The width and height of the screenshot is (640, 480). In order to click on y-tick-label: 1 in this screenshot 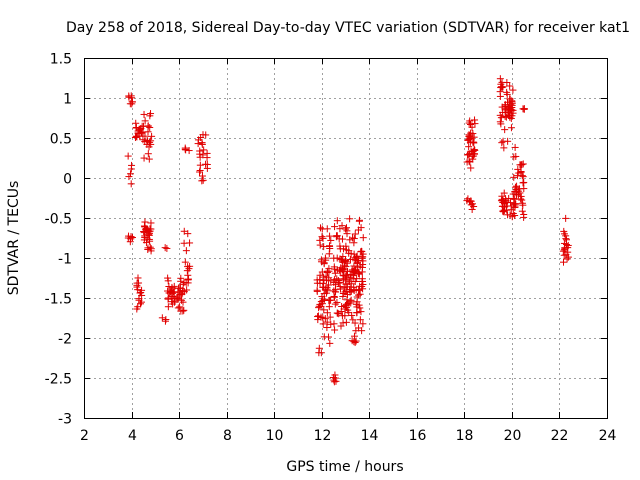, I will do `click(67, 100)`.